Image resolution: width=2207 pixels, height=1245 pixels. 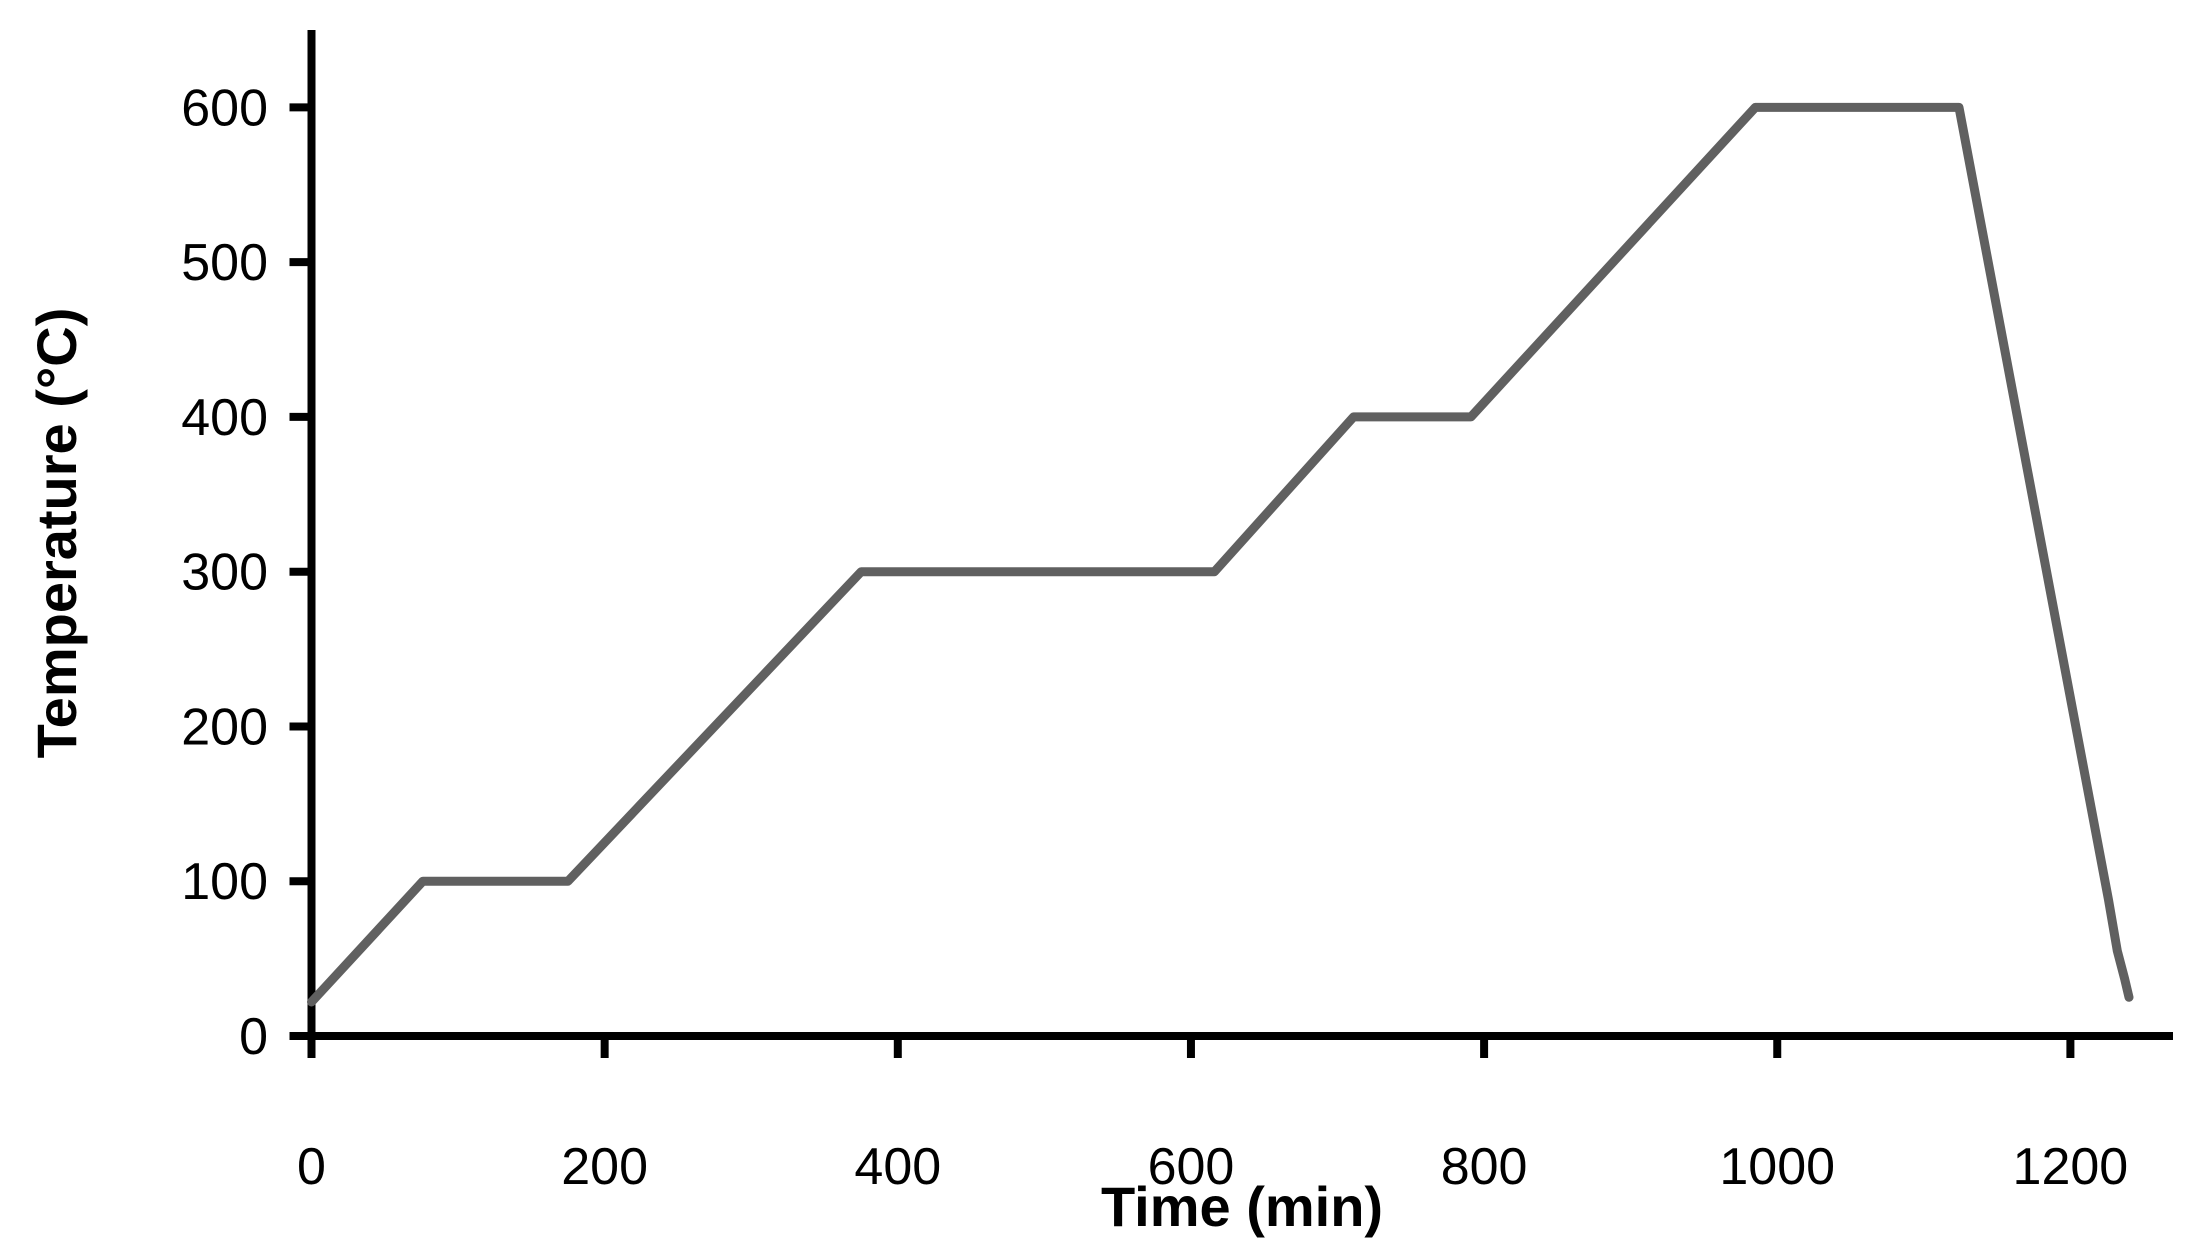 I want to click on y-tick-label: 600, so click(x=224, y=108).